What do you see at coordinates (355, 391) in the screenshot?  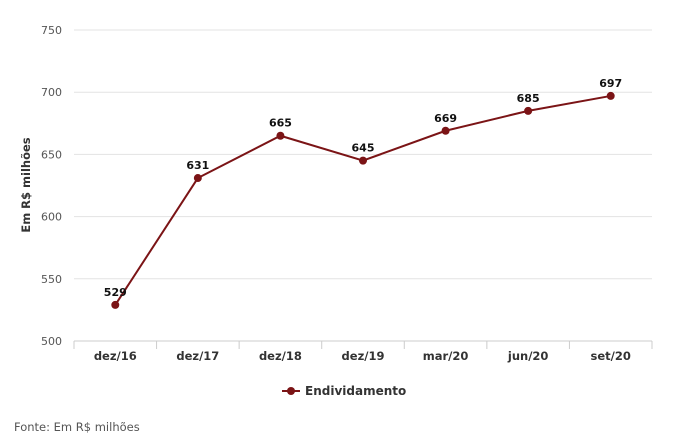 I see `legend-label-endividamento: Endividamento` at bounding box center [355, 391].